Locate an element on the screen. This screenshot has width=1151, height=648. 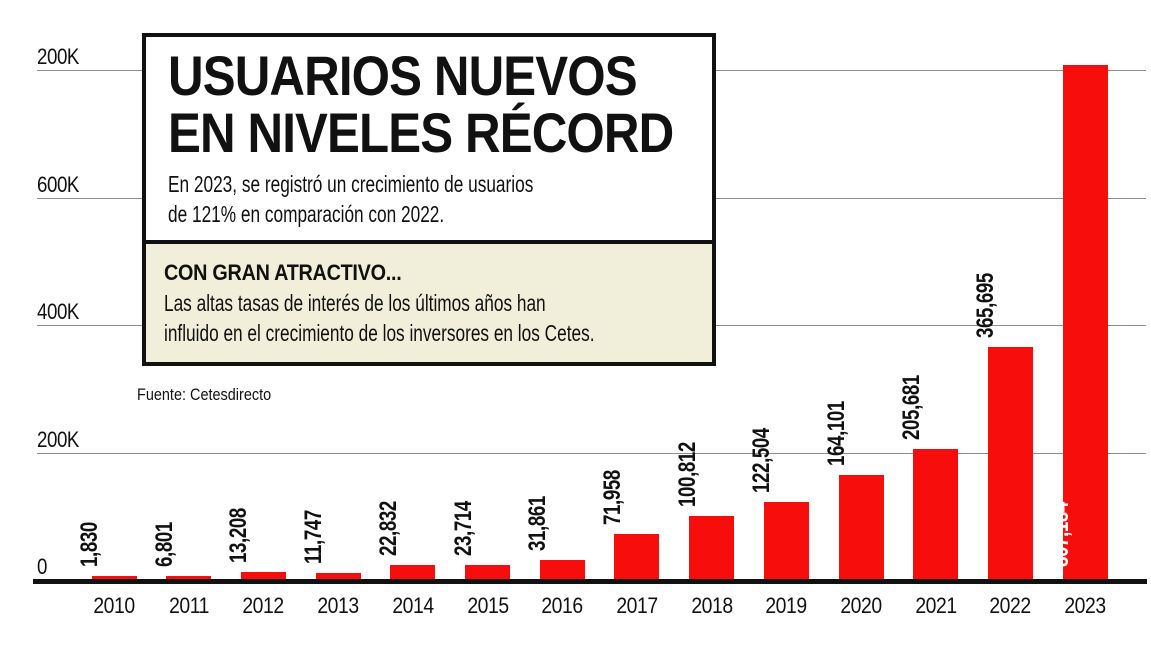
bar-value-label-2014: 22,832 is located at coordinates (388, 529).